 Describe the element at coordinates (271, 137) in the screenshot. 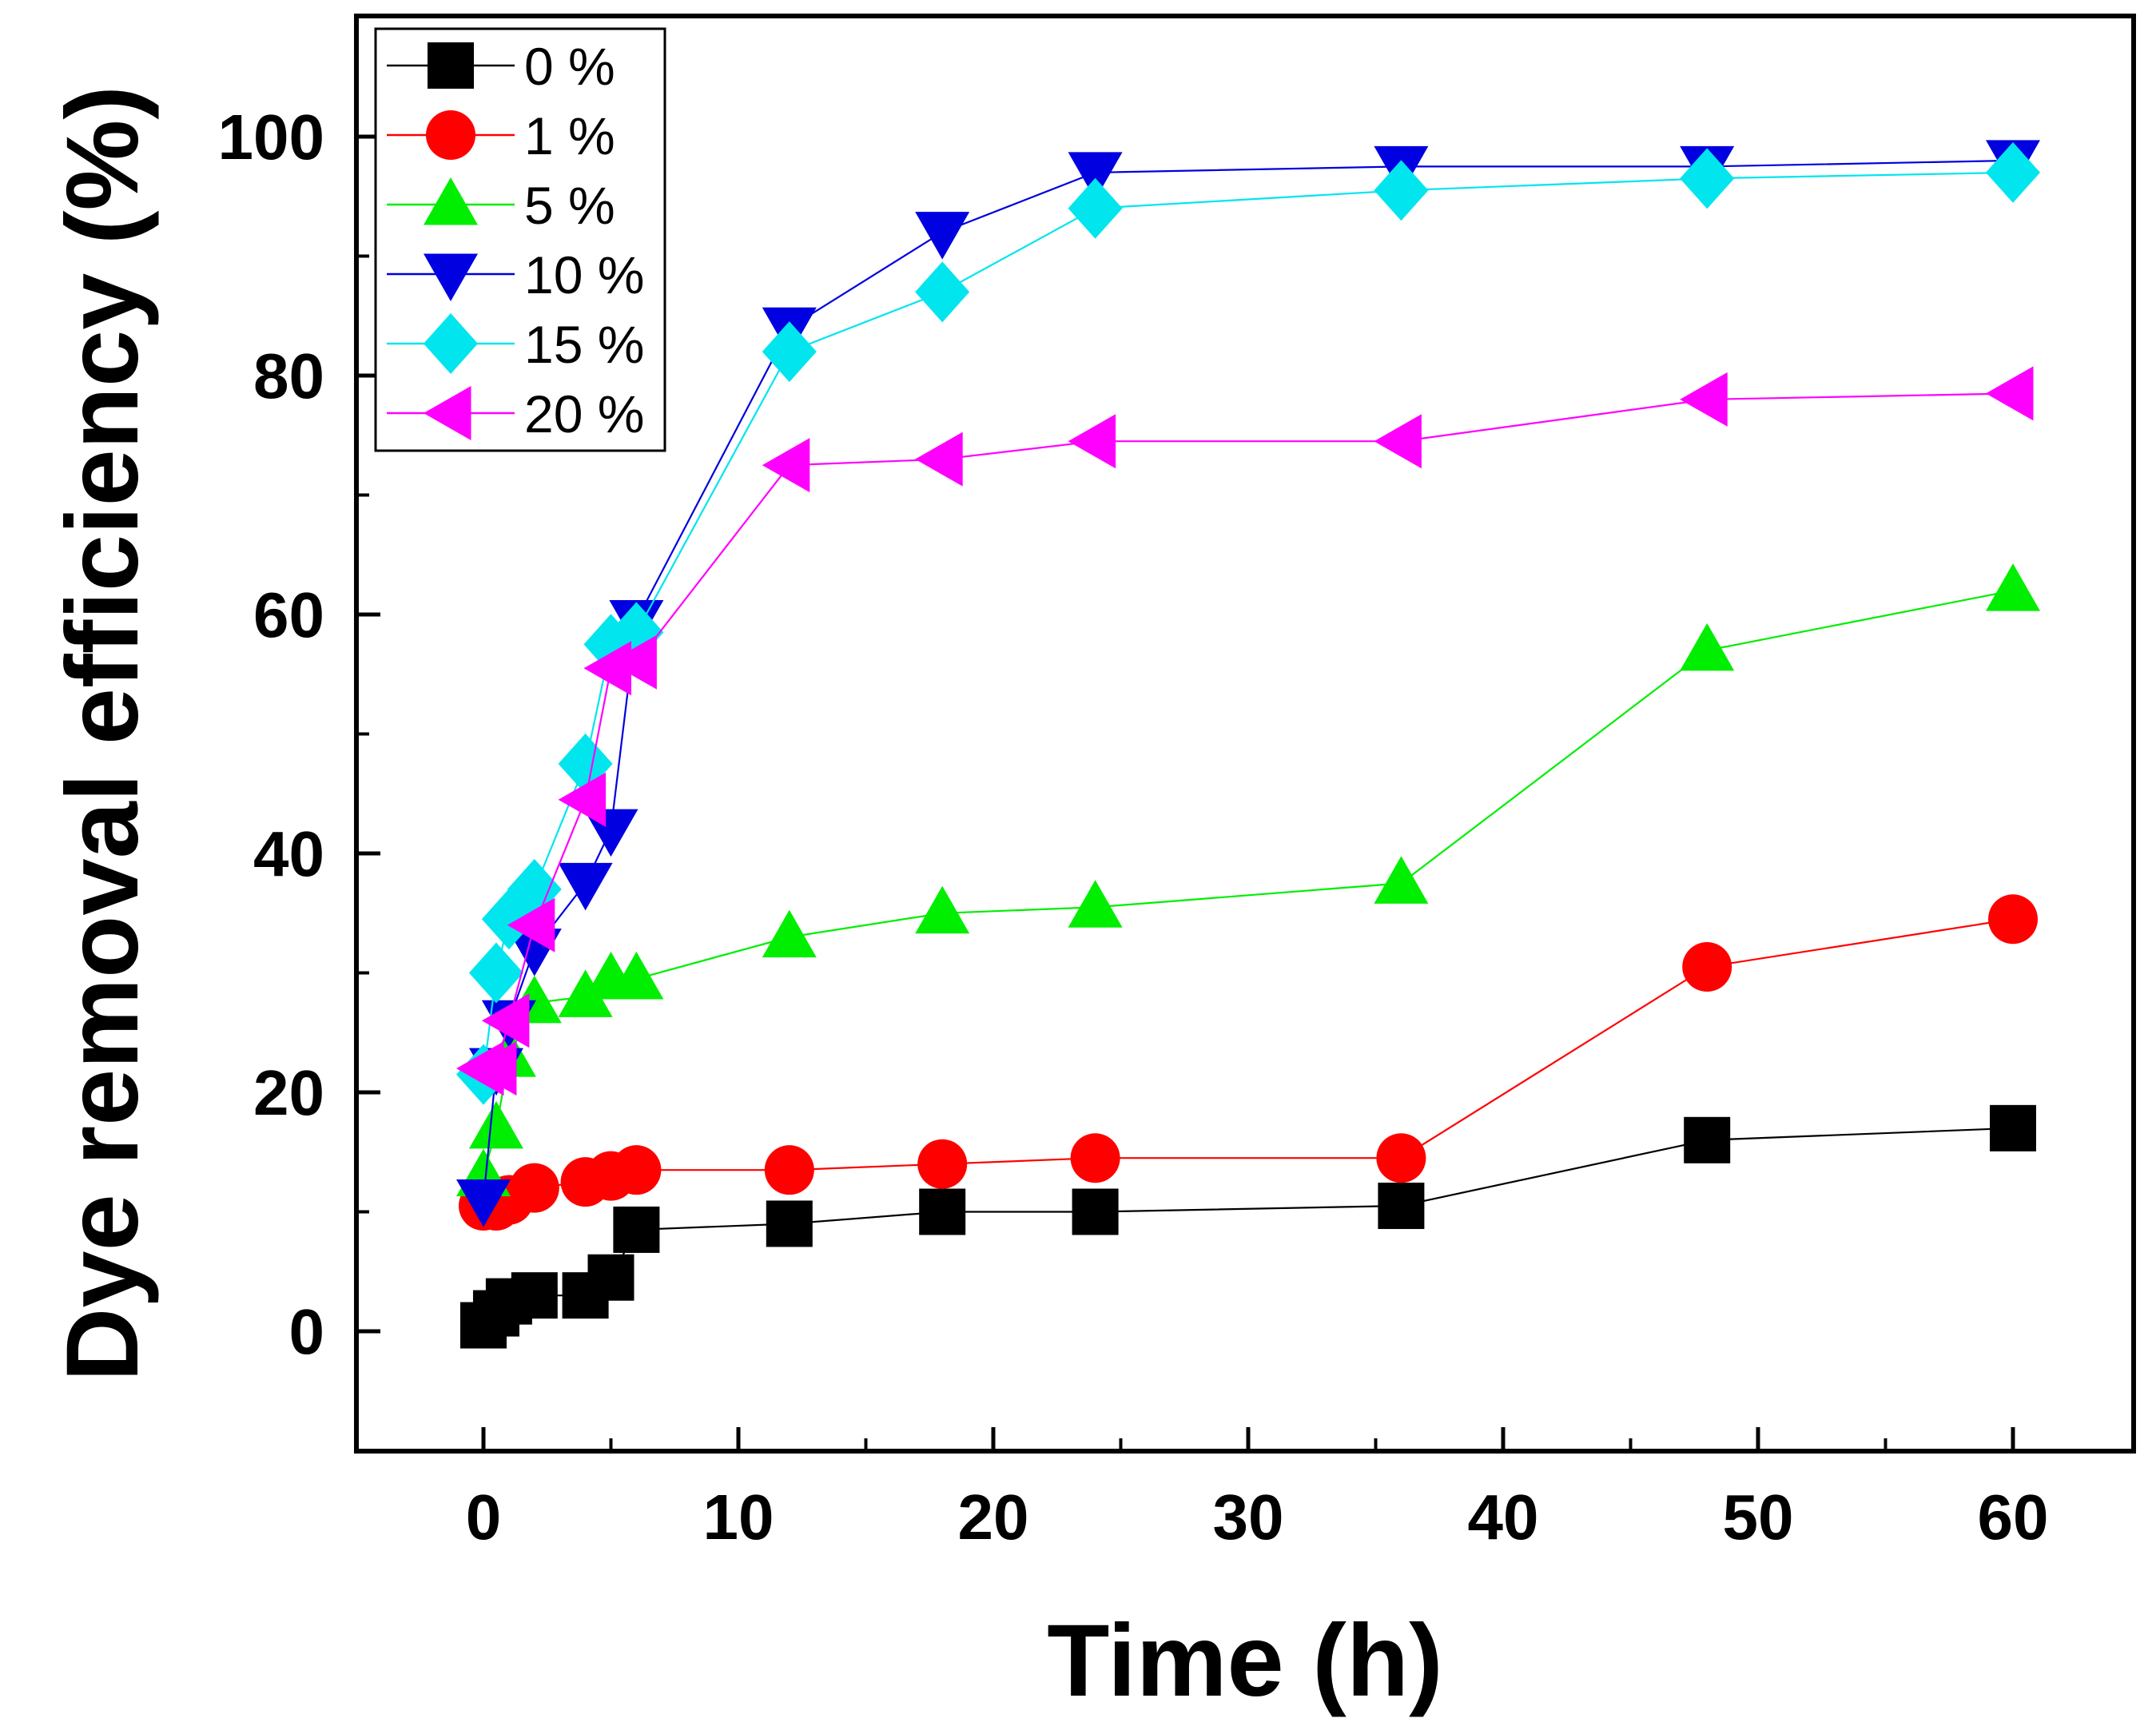

I see `y-tick-label: 100` at that location.